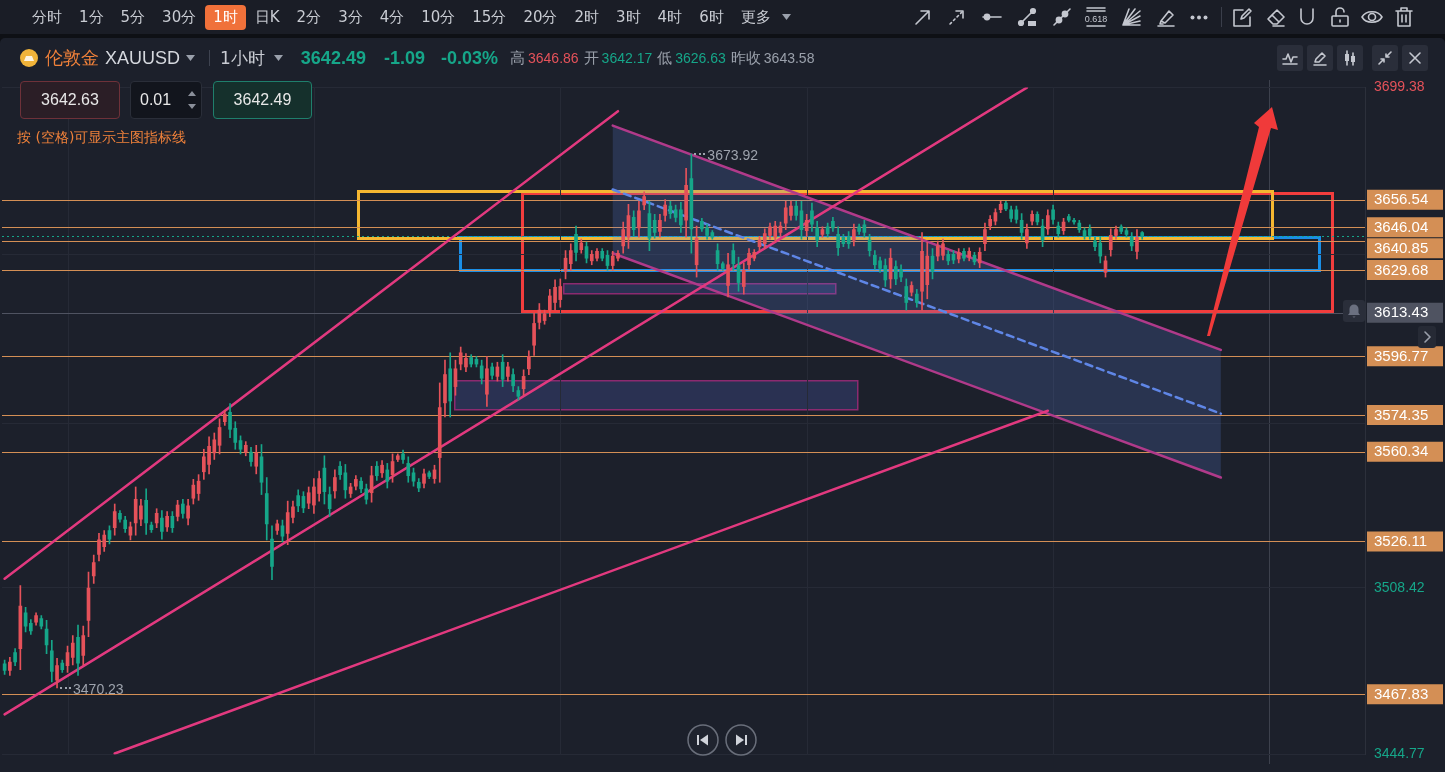 This screenshot has height=772, width=1445. What do you see at coordinates (242, 58) in the screenshot?
I see `text: 1小时` at bounding box center [242, 58].